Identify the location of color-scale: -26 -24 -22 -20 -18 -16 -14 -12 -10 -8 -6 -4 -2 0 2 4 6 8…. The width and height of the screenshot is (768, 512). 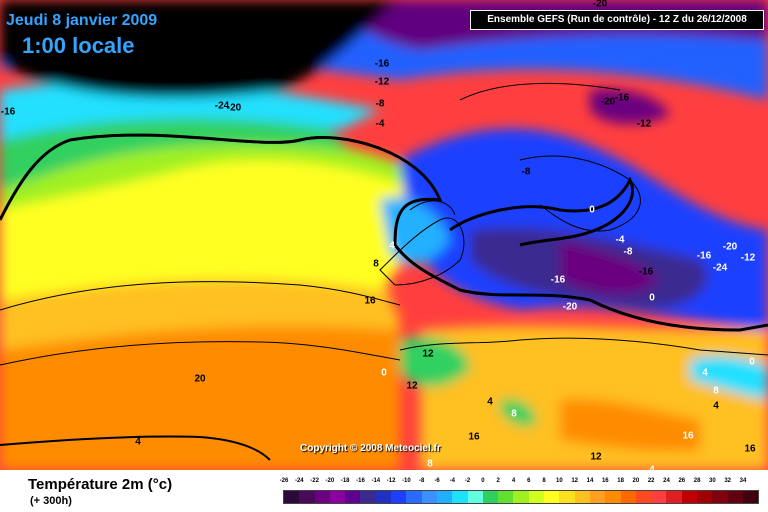
(519, 494).